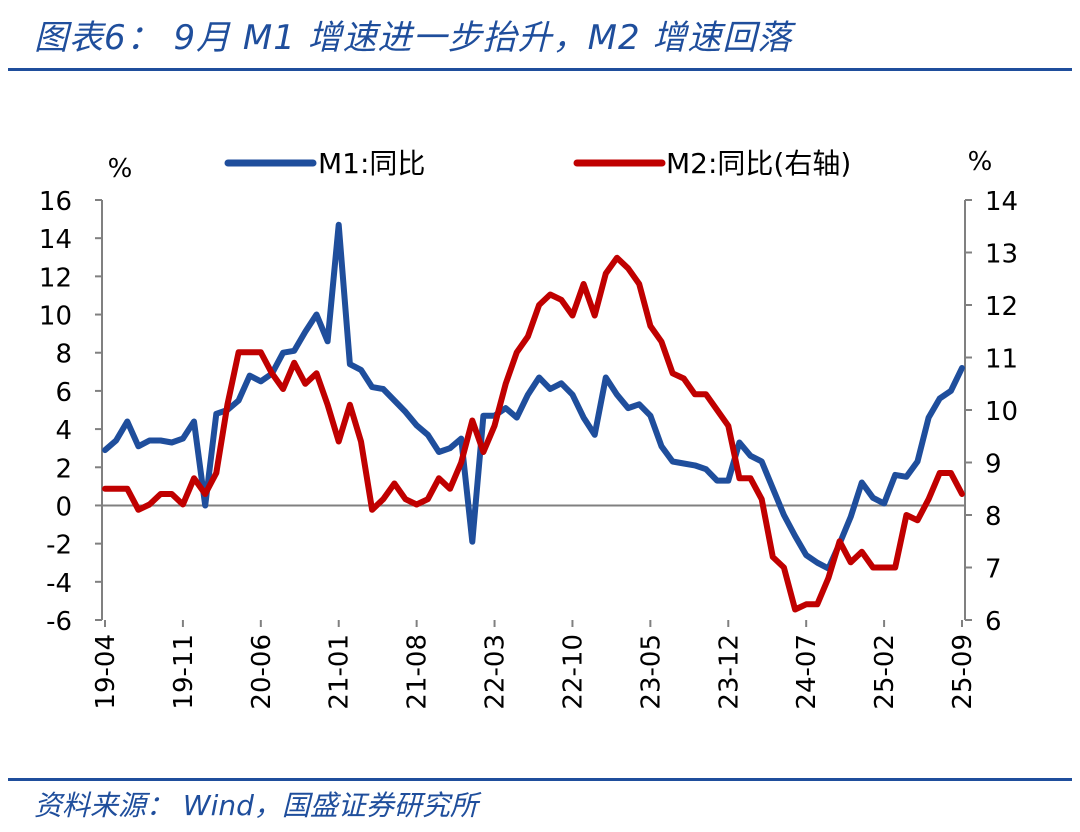 This screenshot has height=832, width=1080. Describe the element at coordinates (993, 465) in the screenshot. I see `right-tick-label: 9` at that location.